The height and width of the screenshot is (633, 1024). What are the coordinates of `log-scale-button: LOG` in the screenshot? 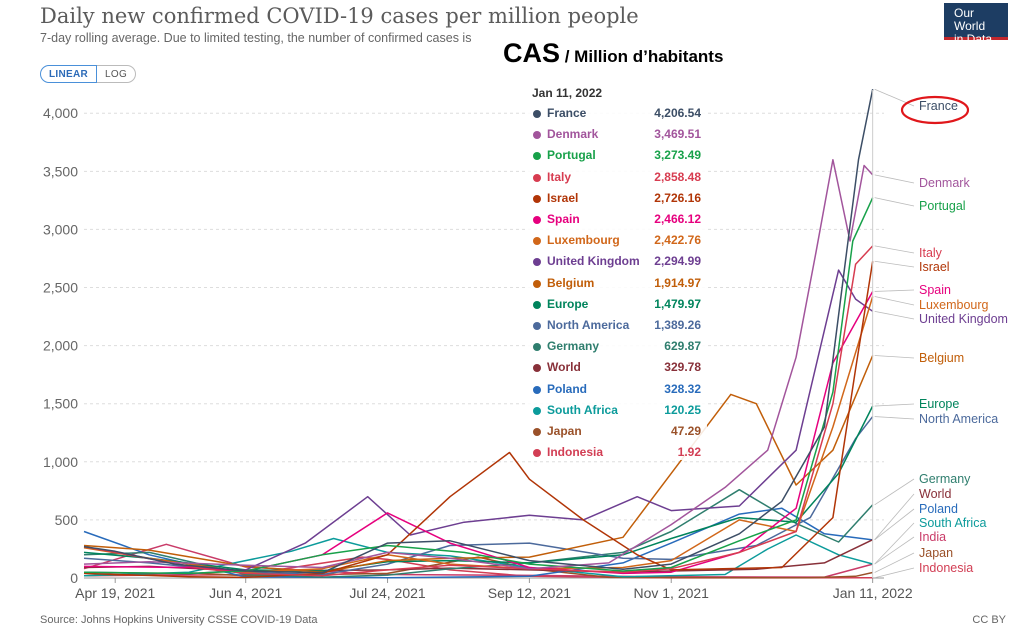 It's located at (117, 74).